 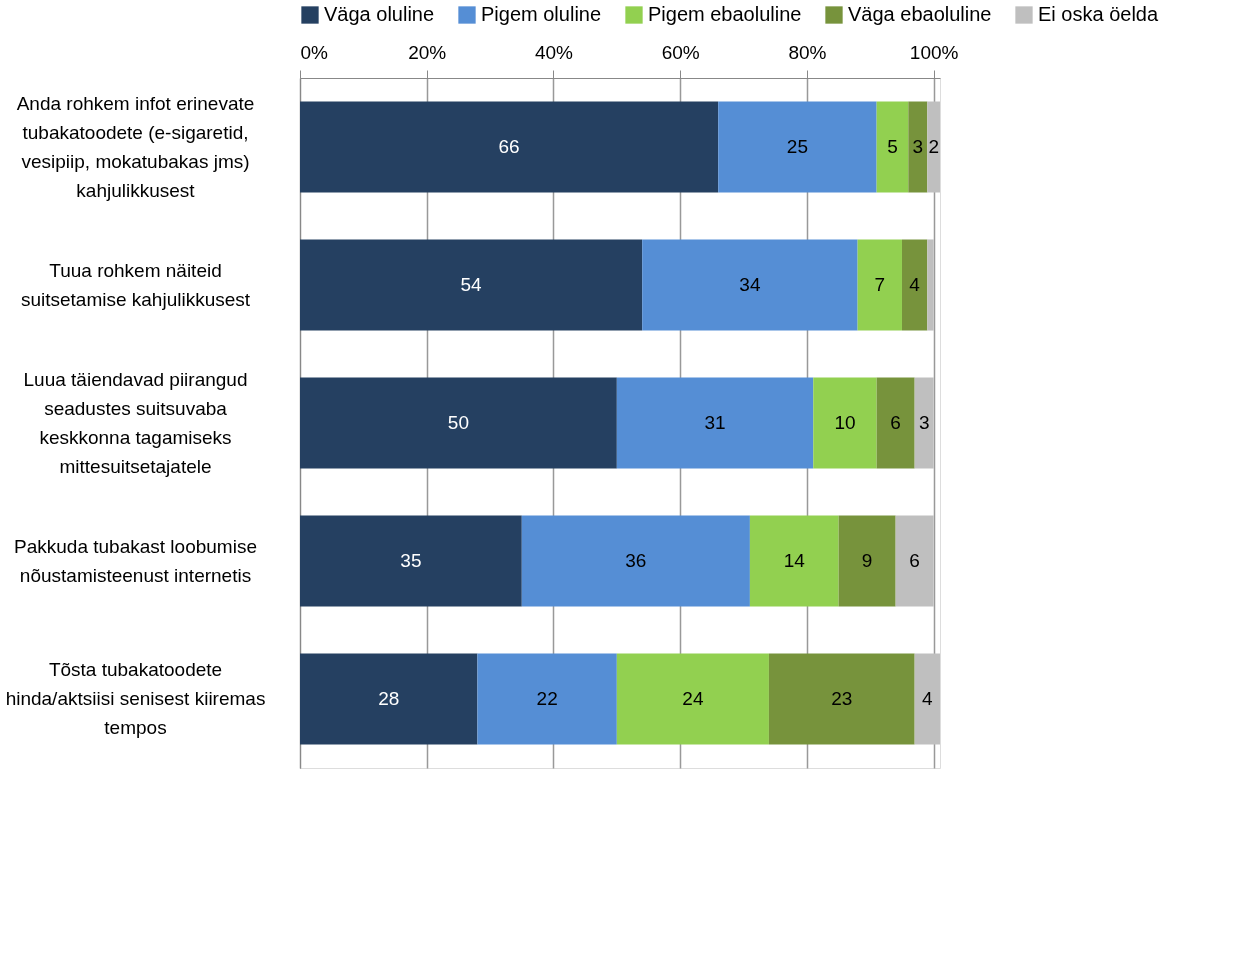 I want to click on data-label: 36, so click(x=636, y=560).